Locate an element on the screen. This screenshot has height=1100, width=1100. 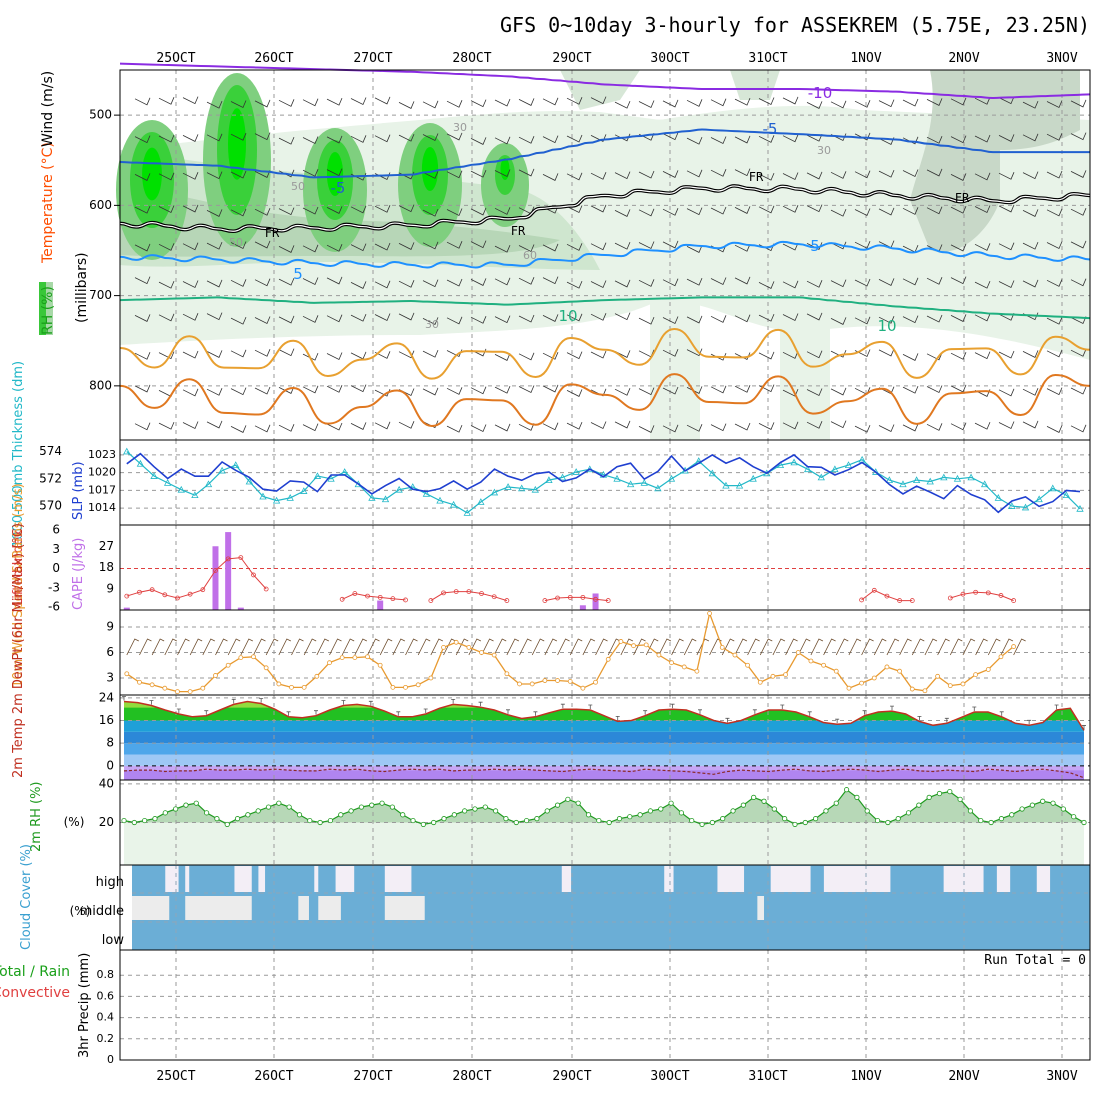
tick-label: 1014 is located at coordinates (102, 507).